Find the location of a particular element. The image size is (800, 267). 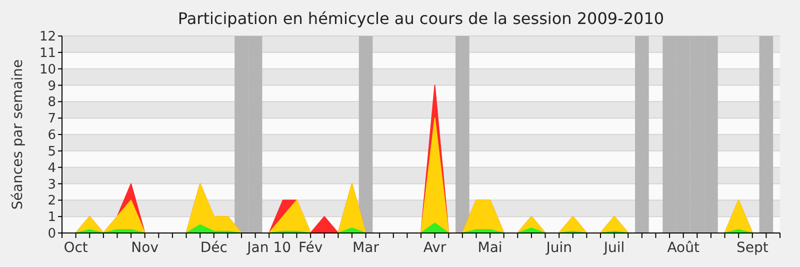

x-tick-label: Mar is located at coordinates (366, 248).